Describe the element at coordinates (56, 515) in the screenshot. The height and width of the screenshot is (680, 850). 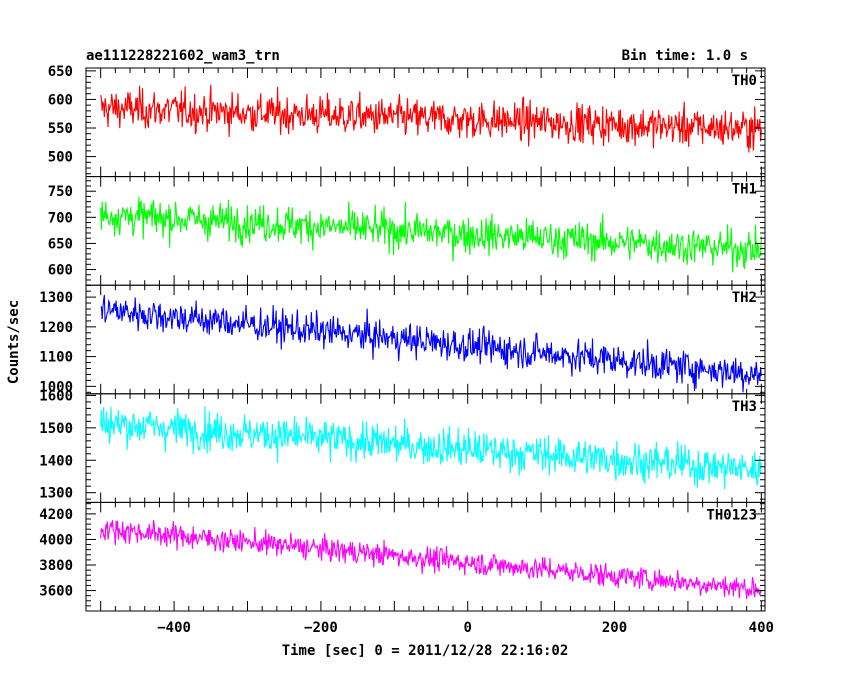
I see `y-tick-label: 4200` at that location.